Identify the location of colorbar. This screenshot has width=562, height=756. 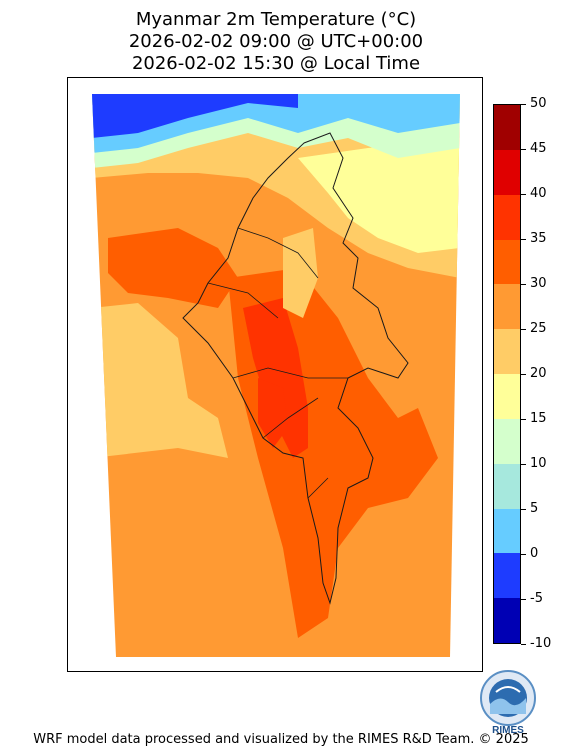
(507, 374).